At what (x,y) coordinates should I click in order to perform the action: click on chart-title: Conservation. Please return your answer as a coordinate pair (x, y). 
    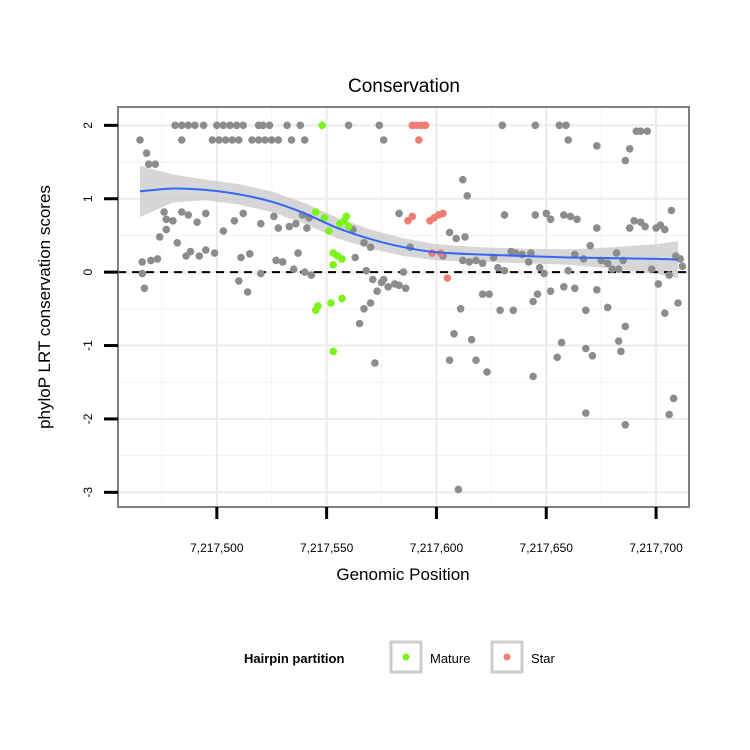
    Looking at the image, I should click on (404, 86).